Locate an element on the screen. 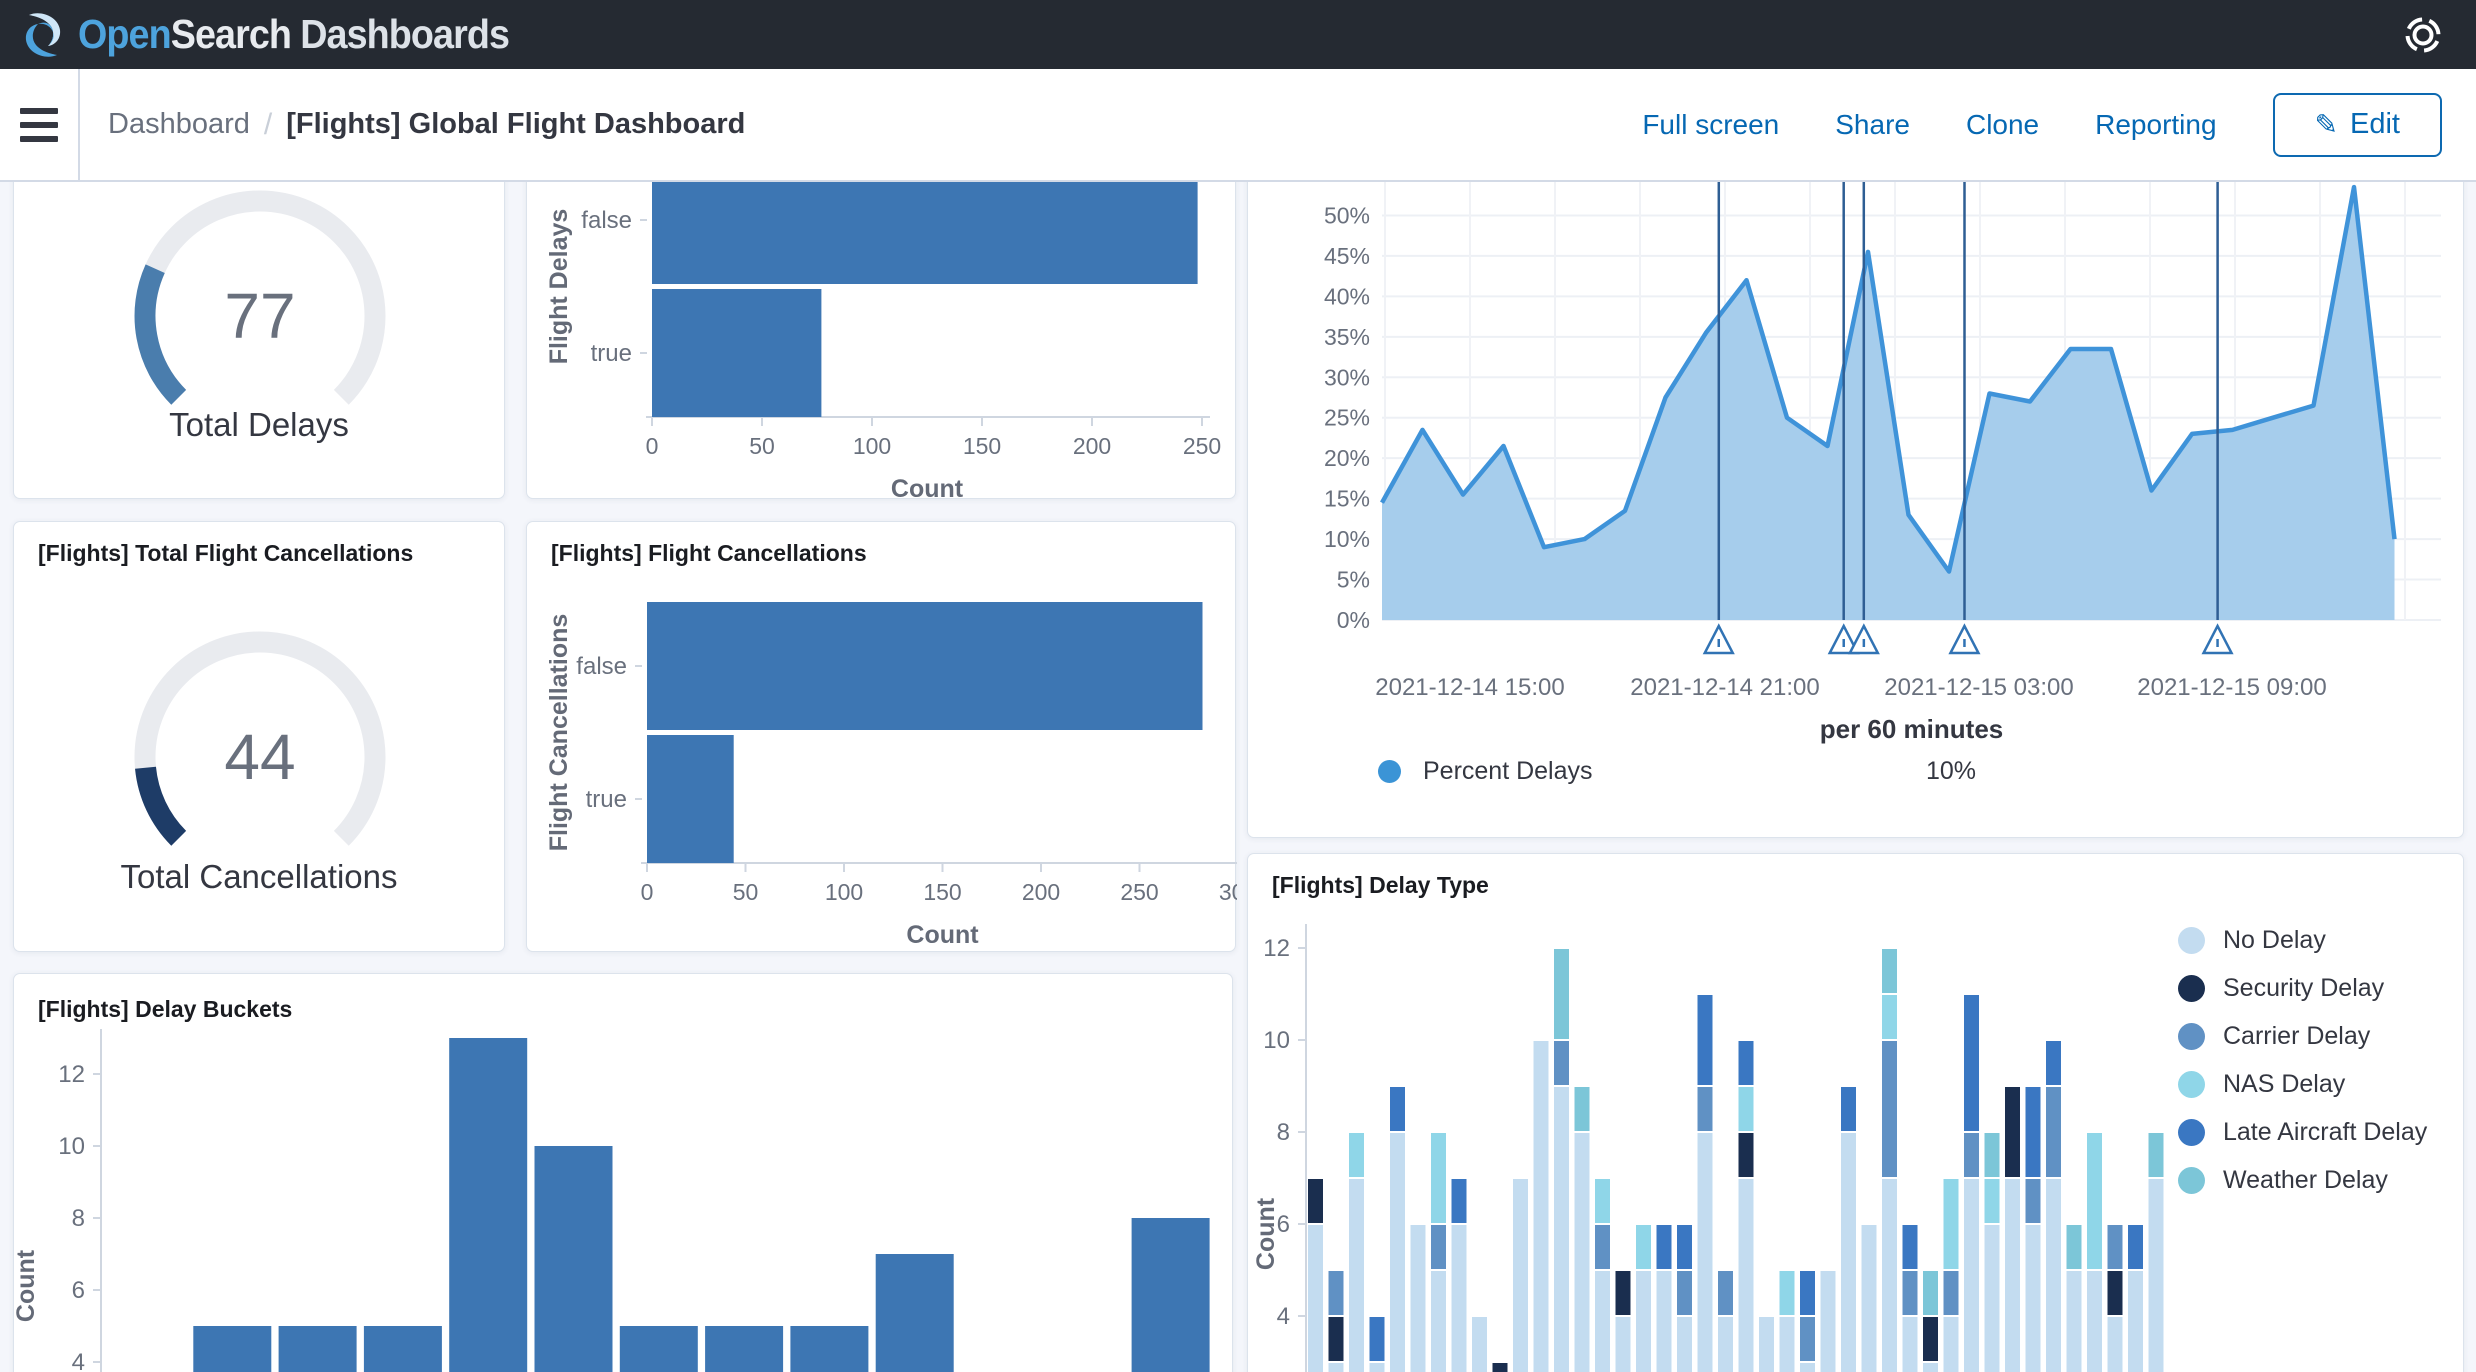 The height and width of the screenshot is (1372, 2476). nav-actions: Full screen Share Clone Reporting ✎ Edit is located at coordinates (2042, 124).